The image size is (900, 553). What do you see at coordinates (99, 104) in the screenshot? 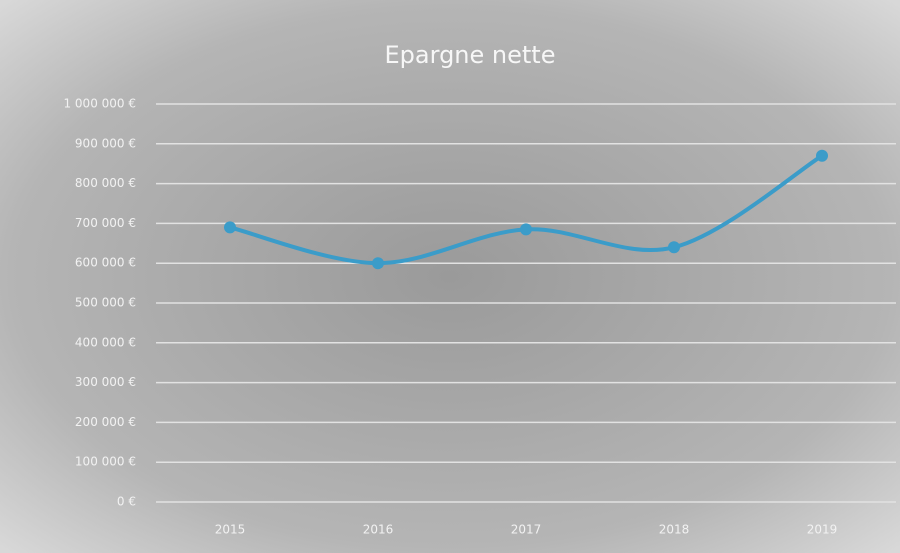
I see `y-tick-label: 1 000 000 €` at bounding box center [99, 104].